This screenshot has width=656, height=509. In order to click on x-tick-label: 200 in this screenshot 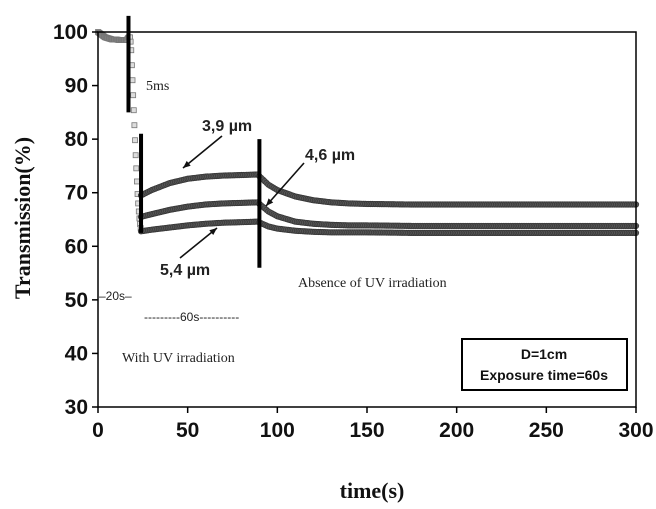, I will do `click(456, 430)`.